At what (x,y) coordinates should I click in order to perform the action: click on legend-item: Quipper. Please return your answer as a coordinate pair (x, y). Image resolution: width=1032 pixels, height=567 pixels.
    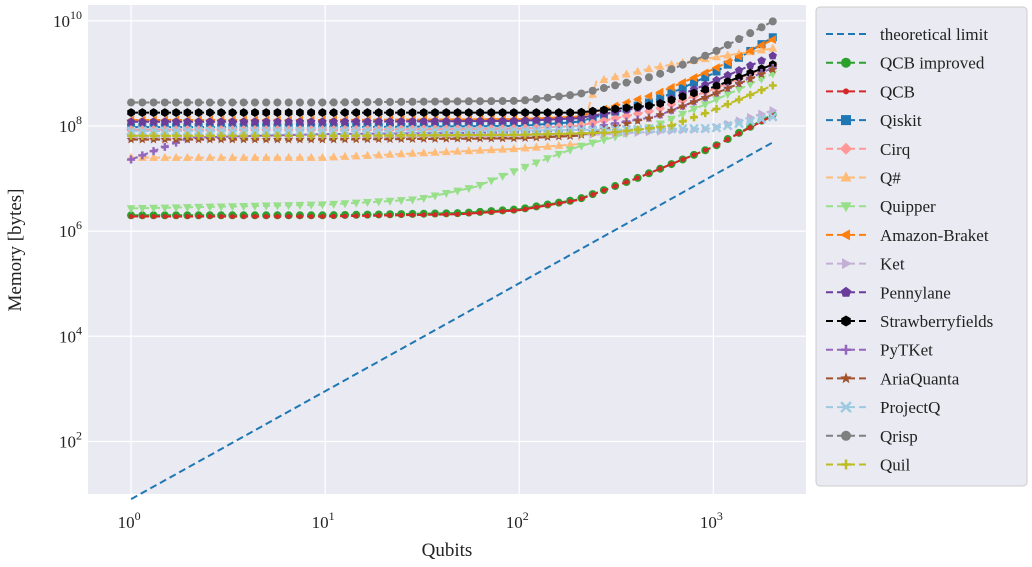
    Looking at the image, I should click on (881, 206).